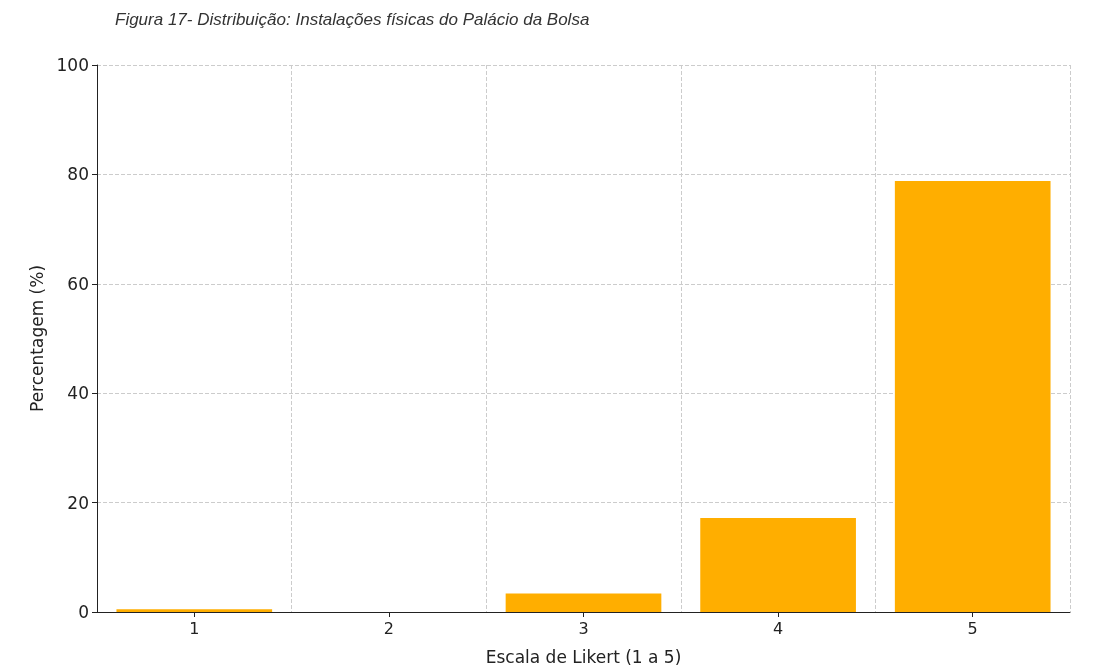 This screenshot has height=671, width=1105. I want to click on y-tick-label: 0, so click(83, 612).